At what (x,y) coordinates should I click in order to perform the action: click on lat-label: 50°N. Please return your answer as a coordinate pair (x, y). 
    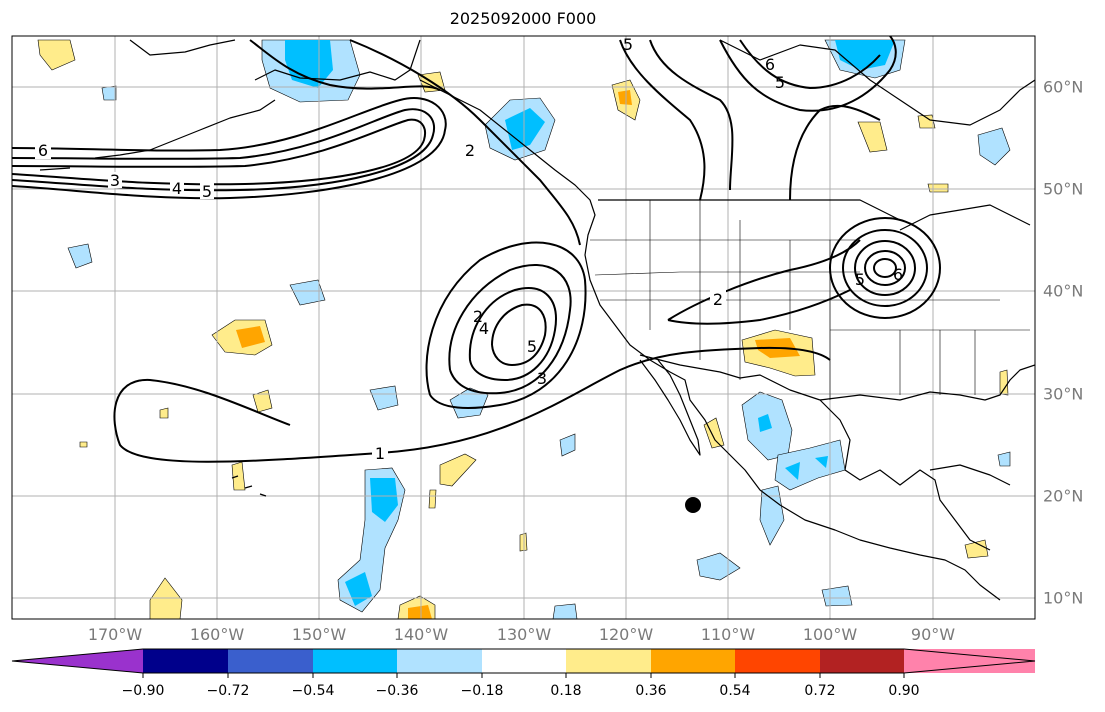
    Looking at the image, I should click on (1063, 189).